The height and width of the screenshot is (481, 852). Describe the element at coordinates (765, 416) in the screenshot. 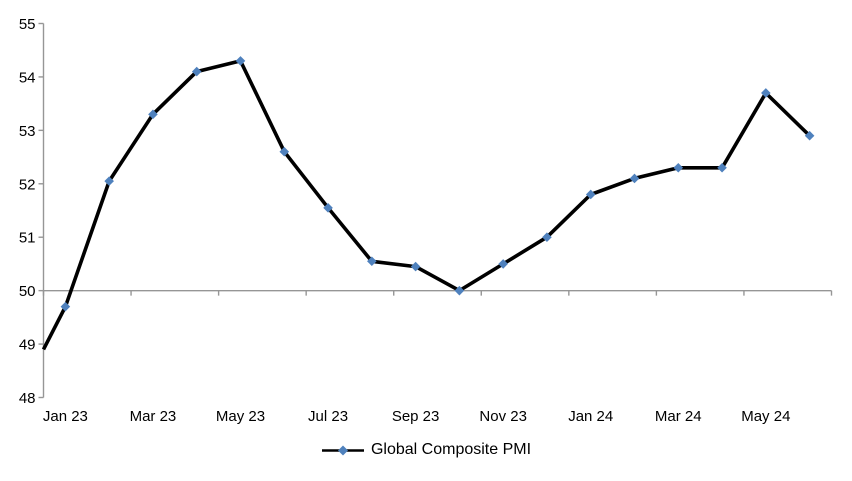

I see `x-axis-tick-label: May 24` at that location.